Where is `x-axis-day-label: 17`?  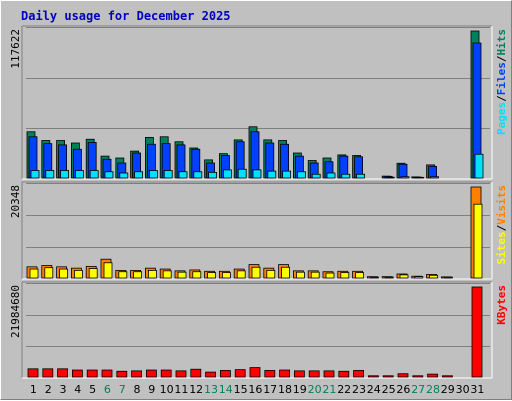
x-axis-day-label: 17 is located at coordinates (270, 389).